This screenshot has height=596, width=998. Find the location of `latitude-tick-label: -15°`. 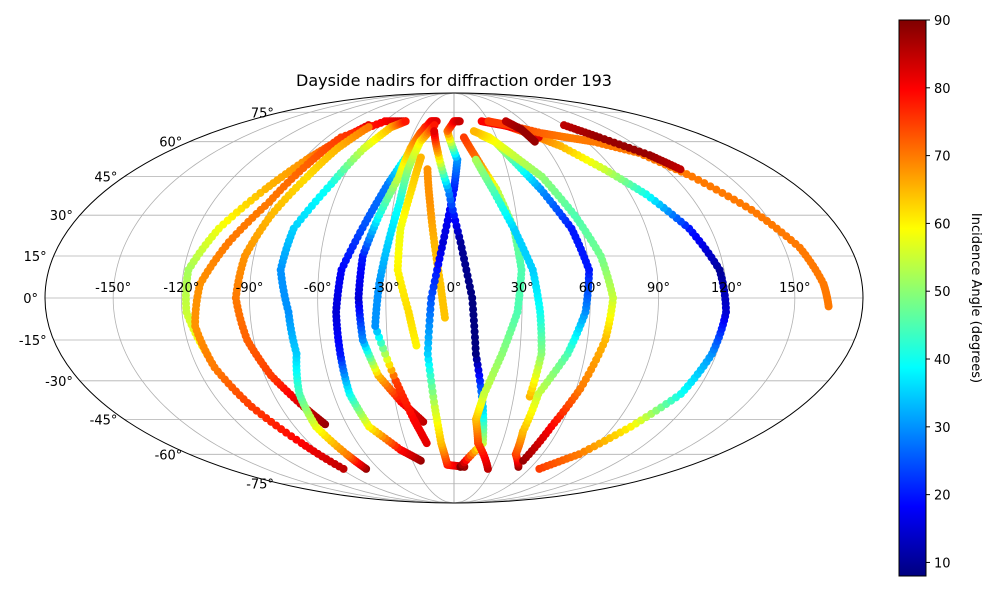

latitude-tick-label: -15° is located at coordinates (33, 341).